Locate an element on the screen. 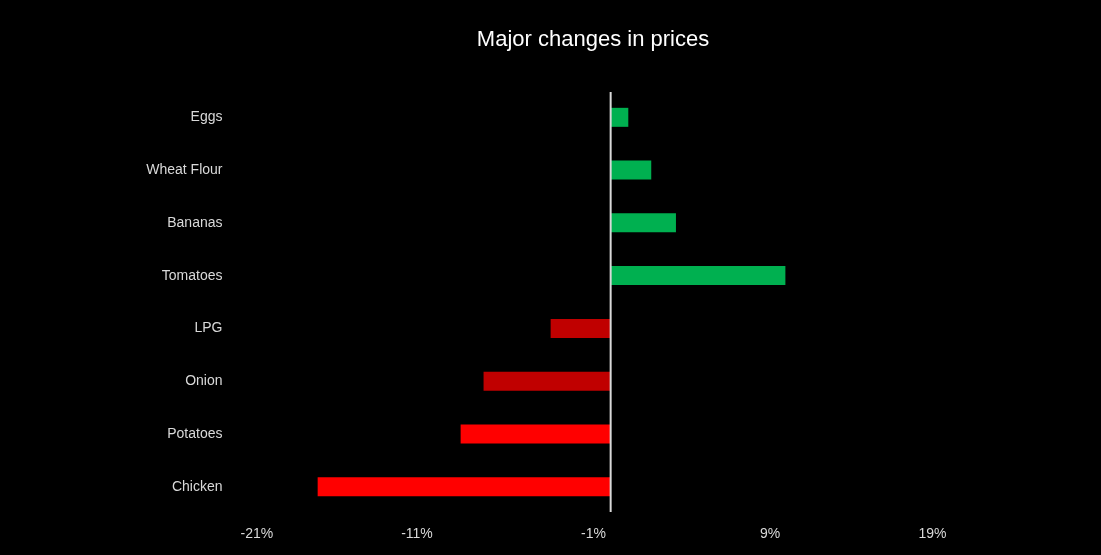  x-tick-label: -1% is located at coordinates (593, 532).